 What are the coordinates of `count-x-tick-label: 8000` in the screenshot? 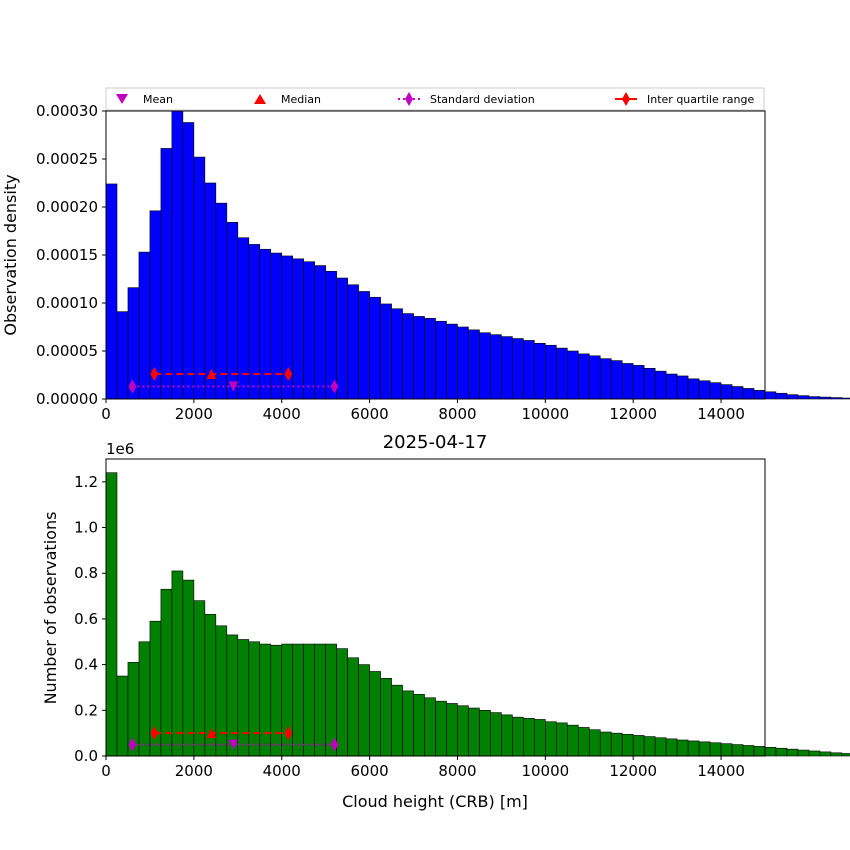 It's located at (457, 771).